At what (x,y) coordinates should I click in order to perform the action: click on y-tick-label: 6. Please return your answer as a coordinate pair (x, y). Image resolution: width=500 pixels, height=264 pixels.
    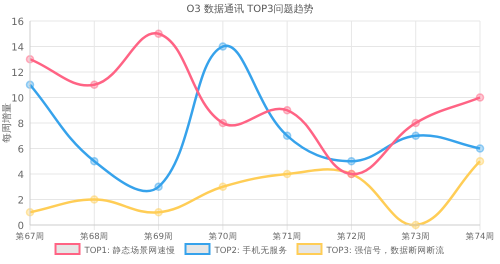
    Looking at the image, I should click on (21, 150).